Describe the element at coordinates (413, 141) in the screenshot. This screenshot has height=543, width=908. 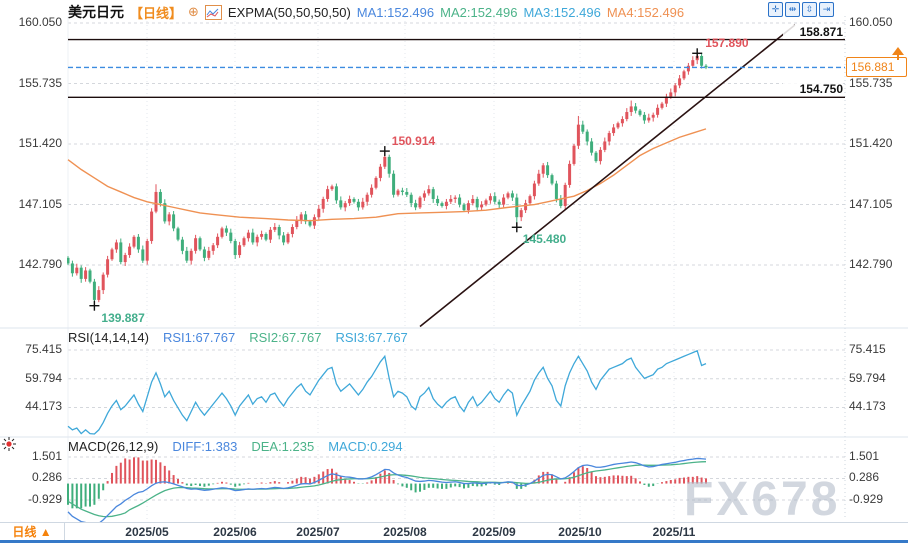
I see `high-price-annotation: 150.914` at that location.